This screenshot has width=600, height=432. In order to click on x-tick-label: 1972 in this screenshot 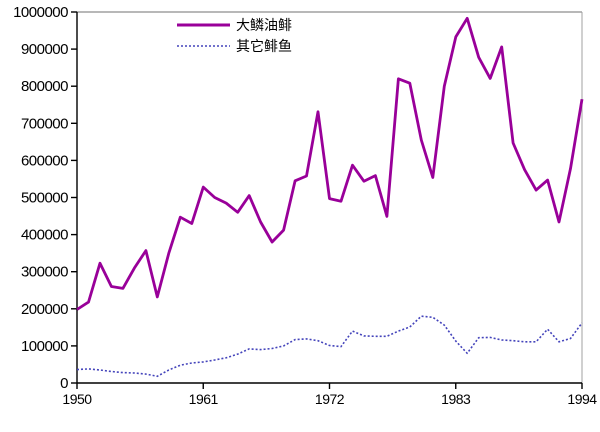, I will do `click(330, 399)`.